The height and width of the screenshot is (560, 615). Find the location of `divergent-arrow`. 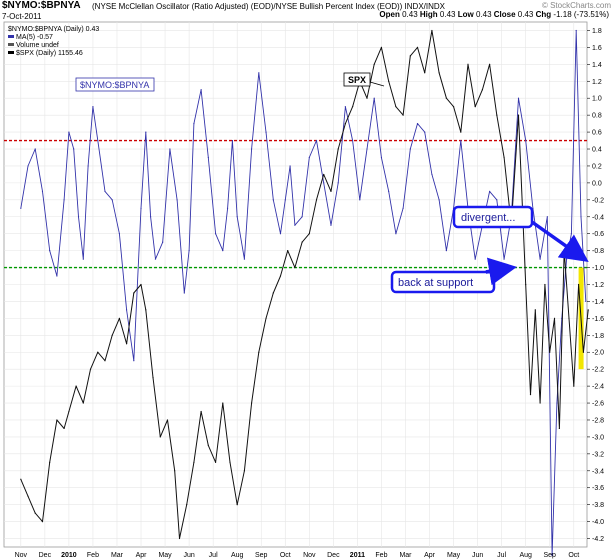

divergent-arrow is located at coordinates (559, 241).